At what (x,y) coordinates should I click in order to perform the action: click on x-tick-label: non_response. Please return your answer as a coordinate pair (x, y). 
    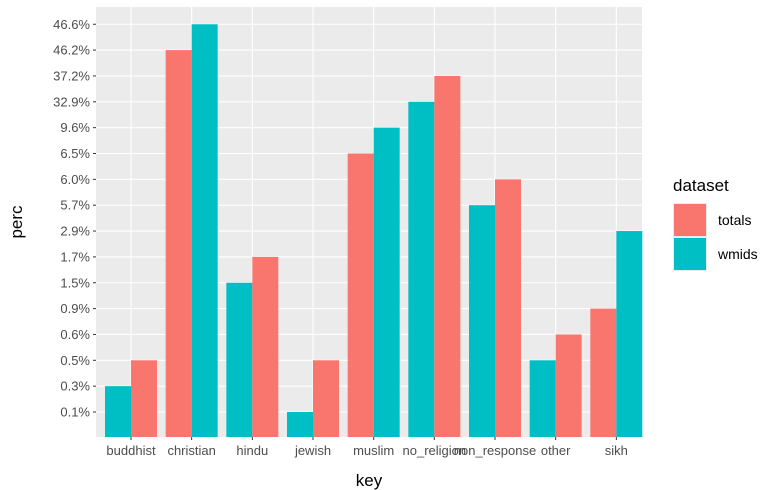
    Looking at the image, I should click on (495, 450).